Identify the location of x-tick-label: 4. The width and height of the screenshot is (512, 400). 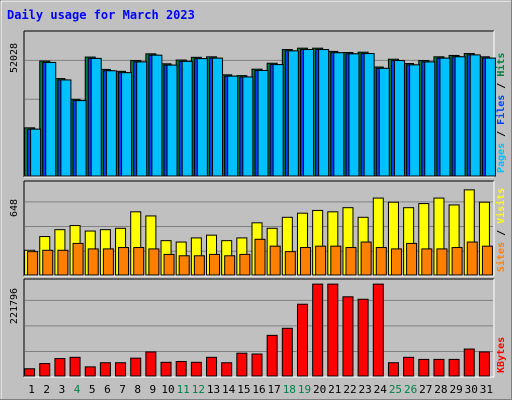
(77, 389).